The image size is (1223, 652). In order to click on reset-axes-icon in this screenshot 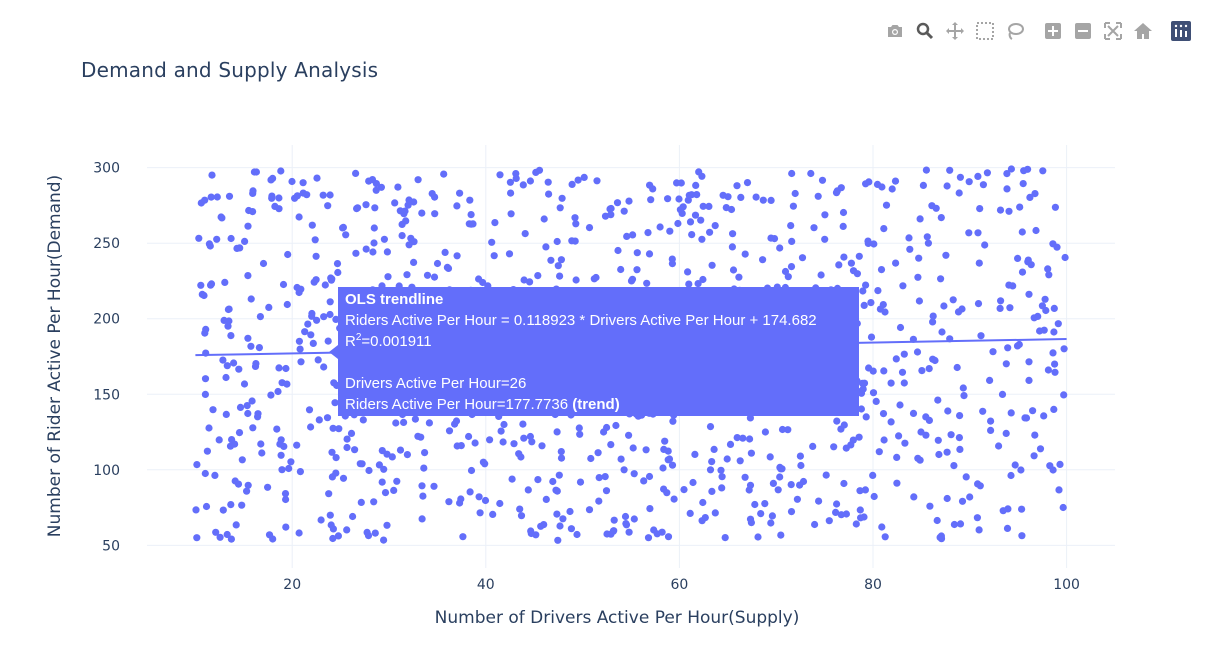, I will do `click(1143, 31)`.